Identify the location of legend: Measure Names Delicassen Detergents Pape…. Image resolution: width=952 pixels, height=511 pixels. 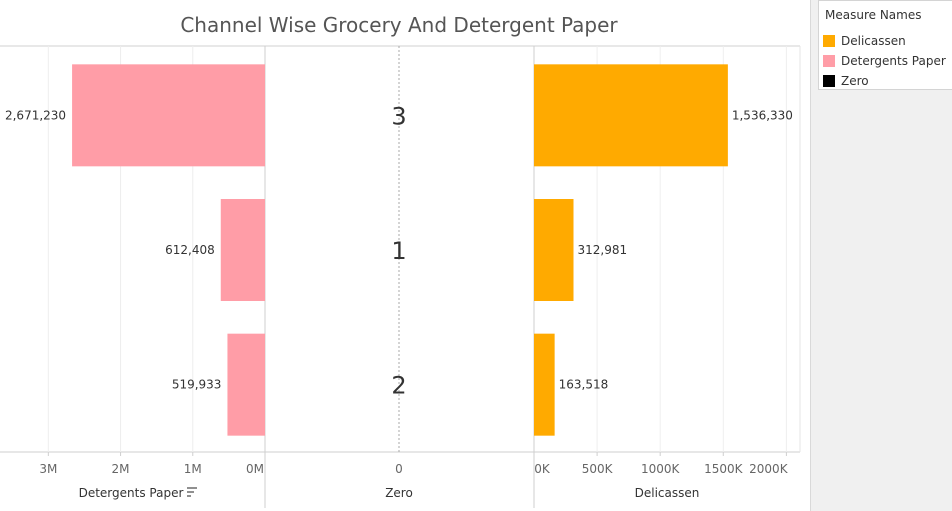
(885, 45).